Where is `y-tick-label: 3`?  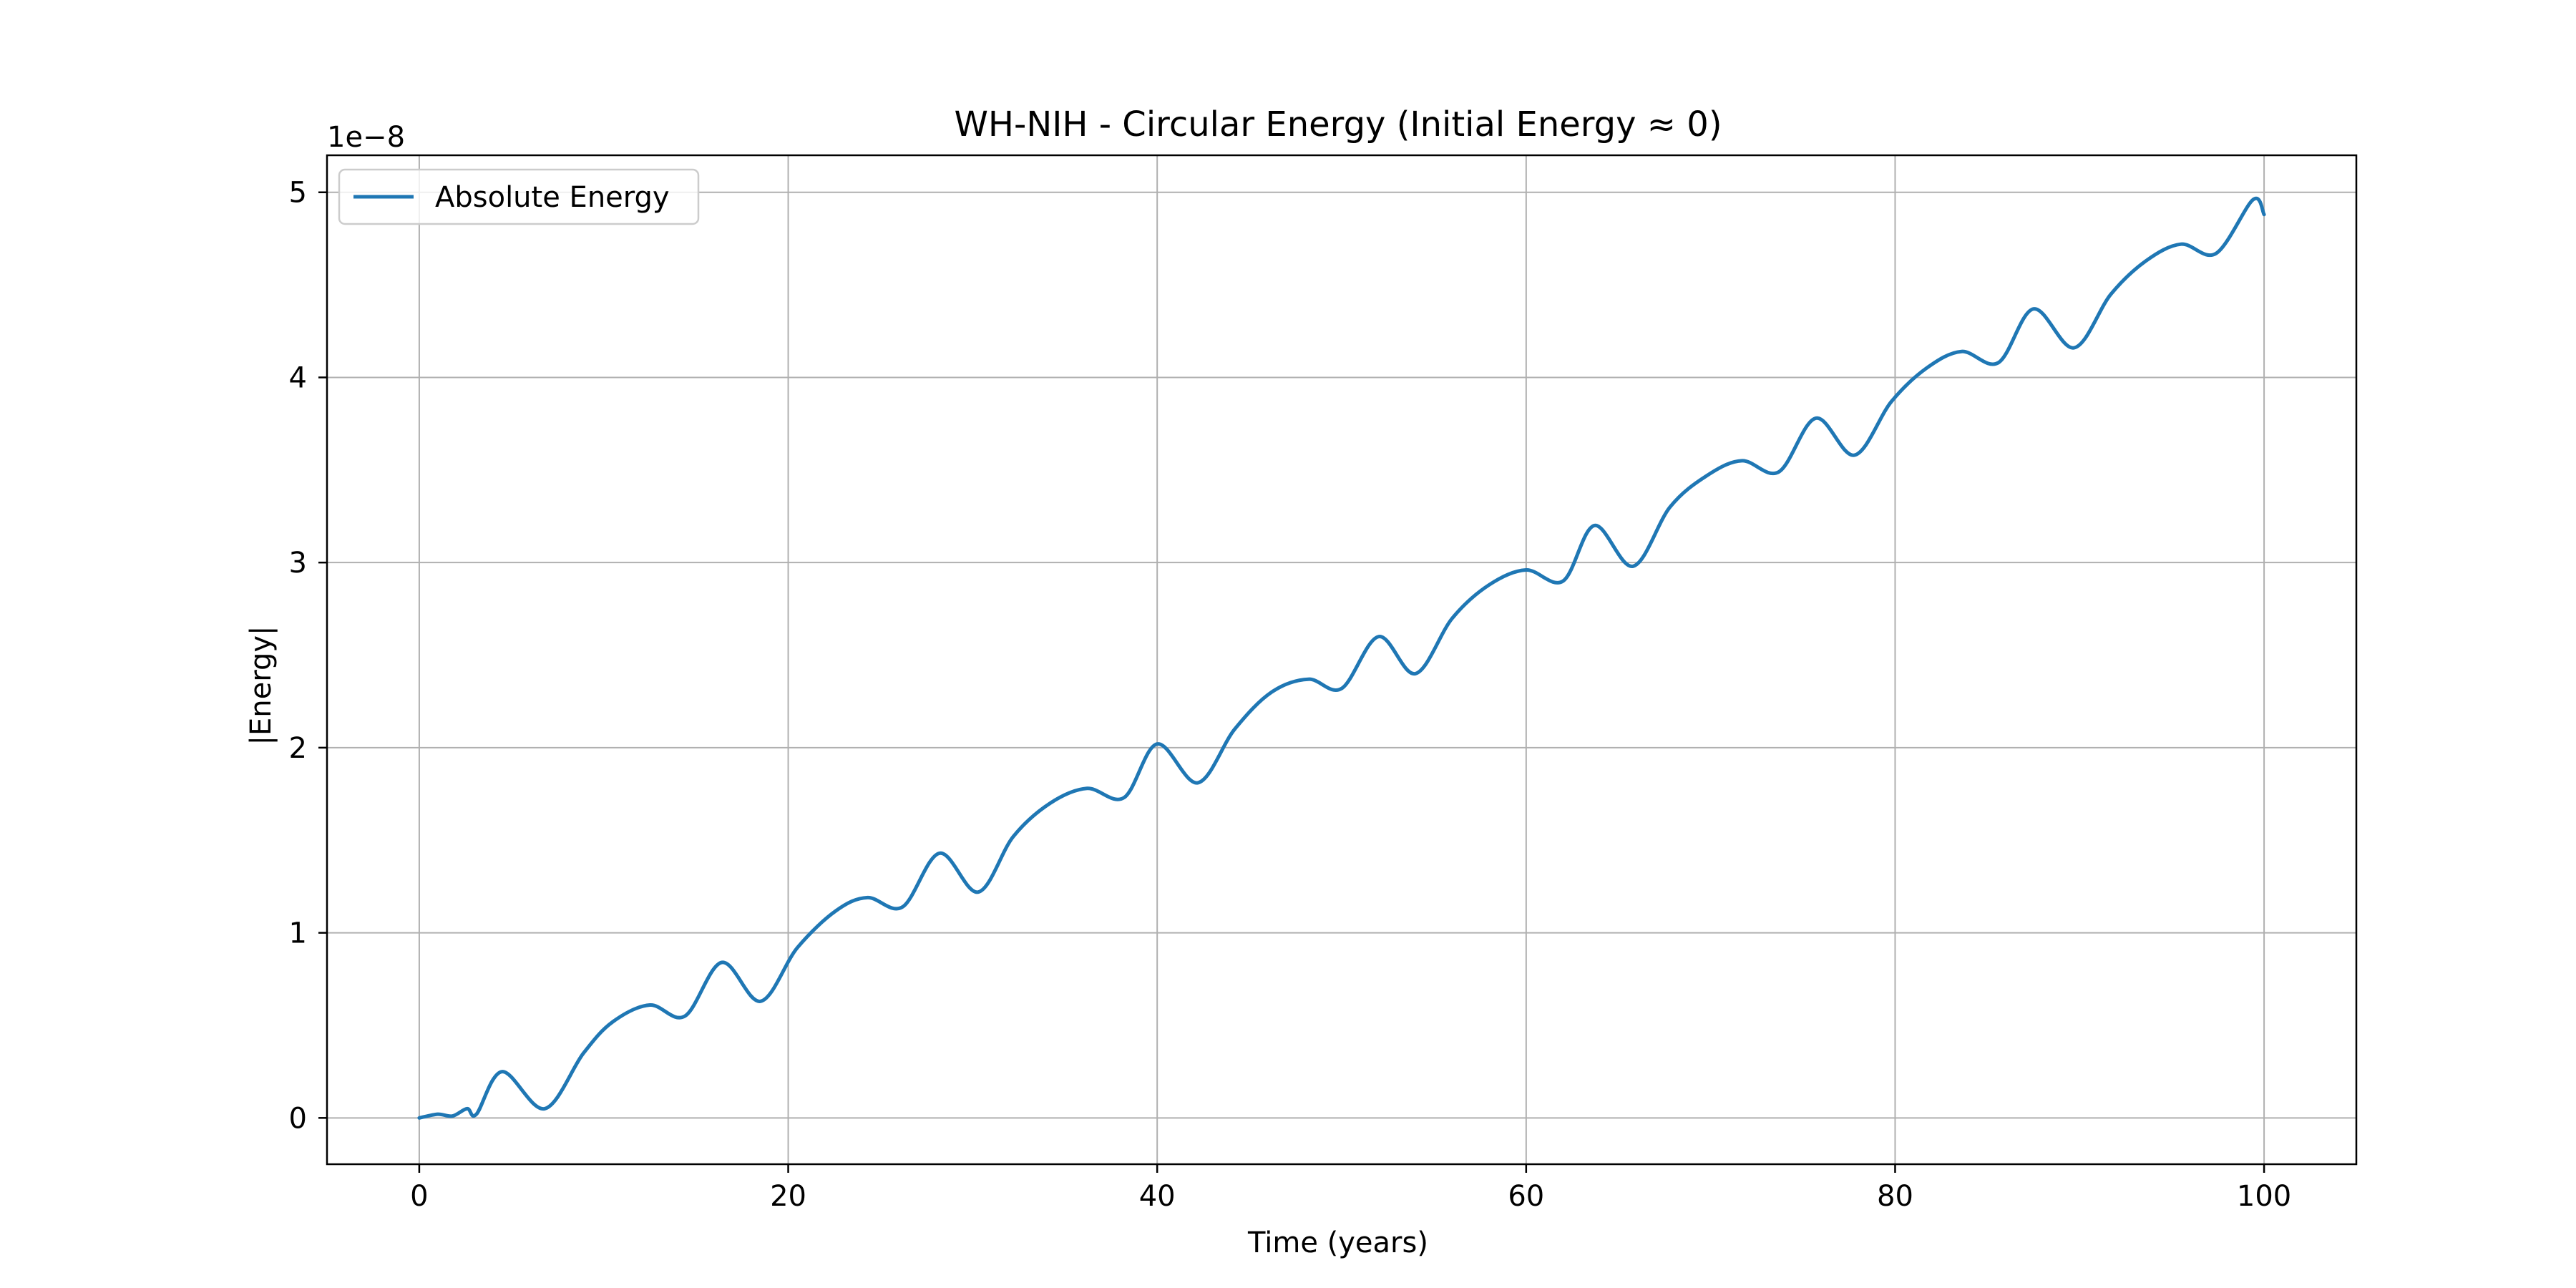
y-tick-label: 3 is located at coordinates (298, 563).